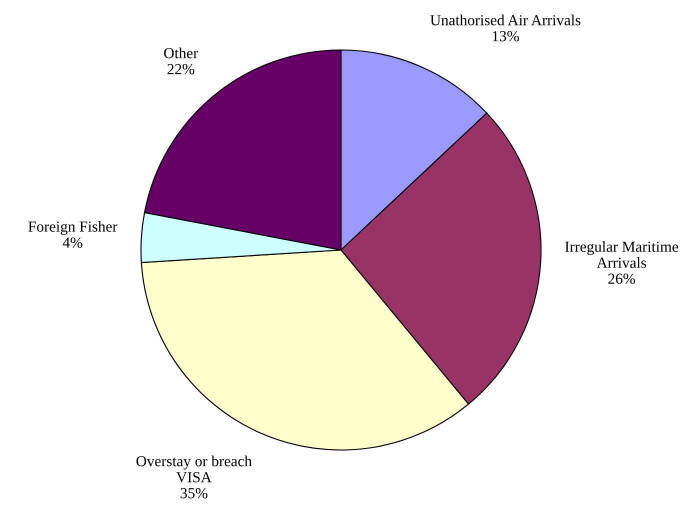 The image size is (698, 529). Describe the element at coordinates (194, 493) in the screenshot. I see `data-label: 35%` at that location.